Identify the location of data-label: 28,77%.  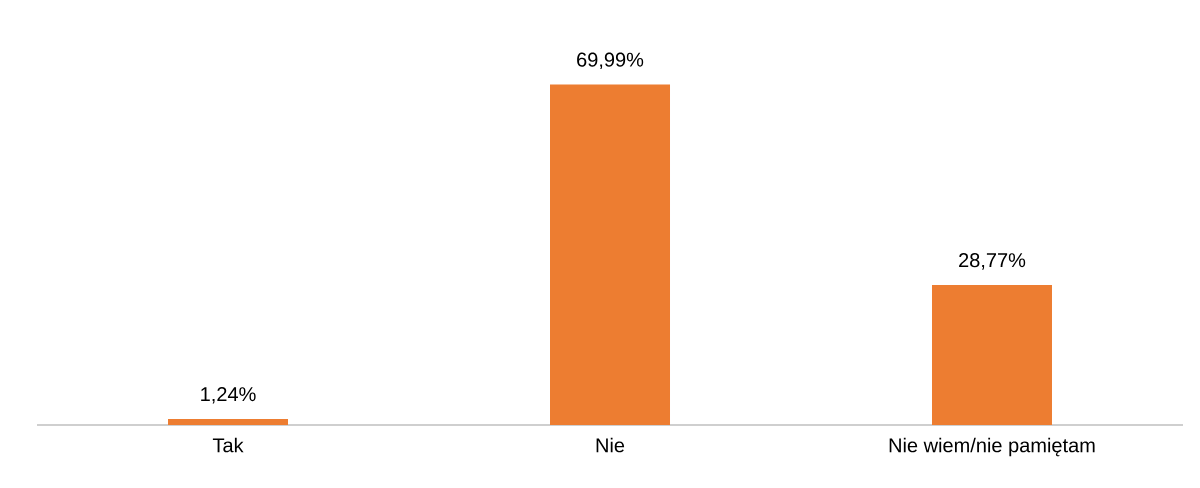
(992, 261).